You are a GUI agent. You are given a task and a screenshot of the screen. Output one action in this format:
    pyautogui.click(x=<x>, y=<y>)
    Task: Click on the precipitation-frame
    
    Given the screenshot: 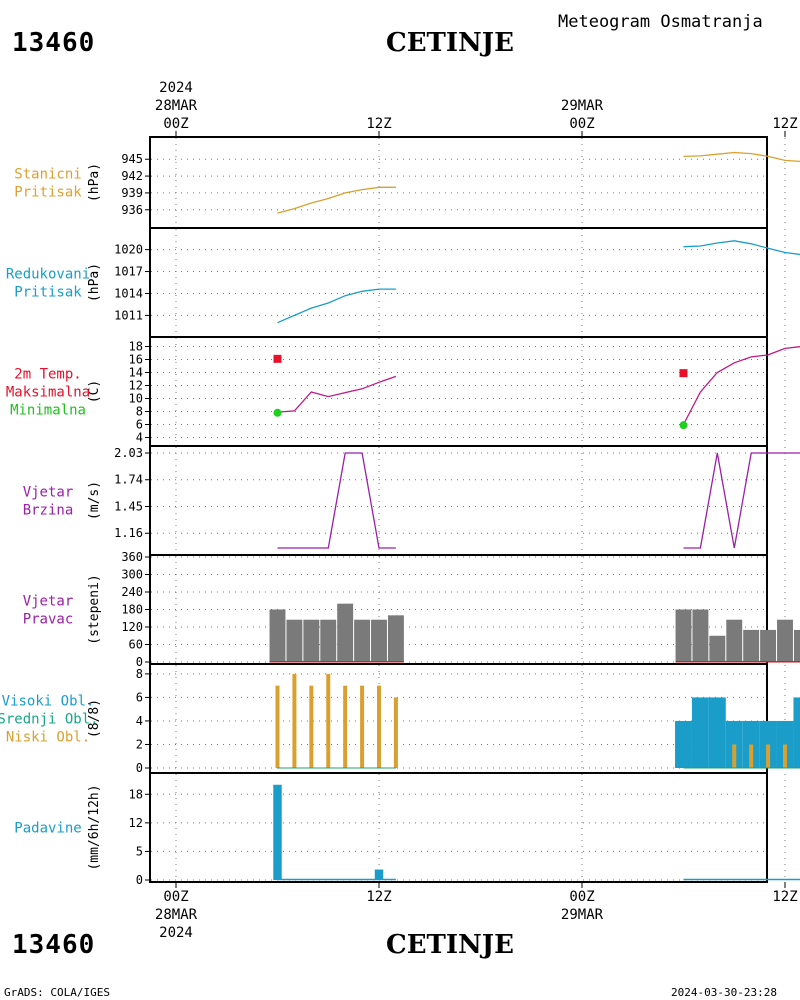 What is the action you would take?
    pyautogui.click(x=458, y=827)
    